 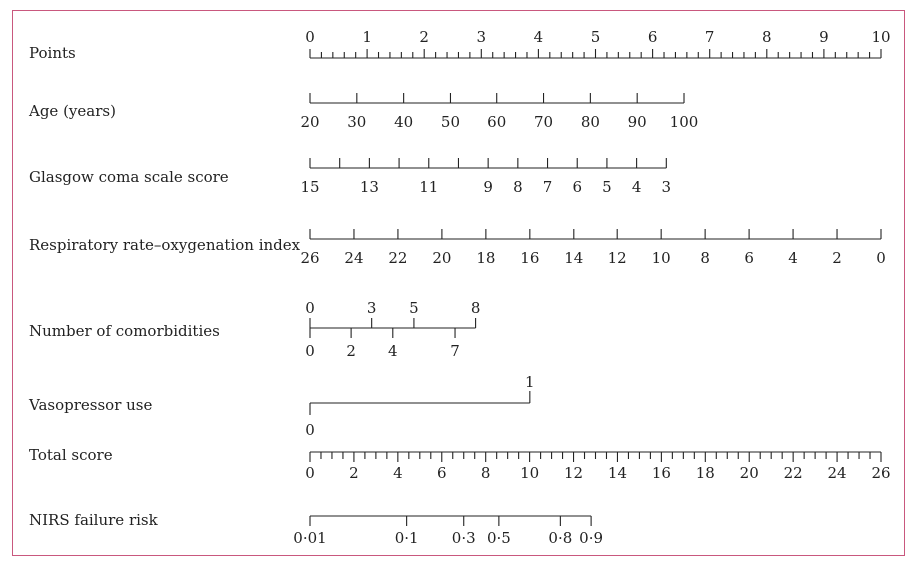 What do you see at coordinates (749, 258) in the screenshot?
I see `rox-tick-label: 6` at bounding box center [749, 258].